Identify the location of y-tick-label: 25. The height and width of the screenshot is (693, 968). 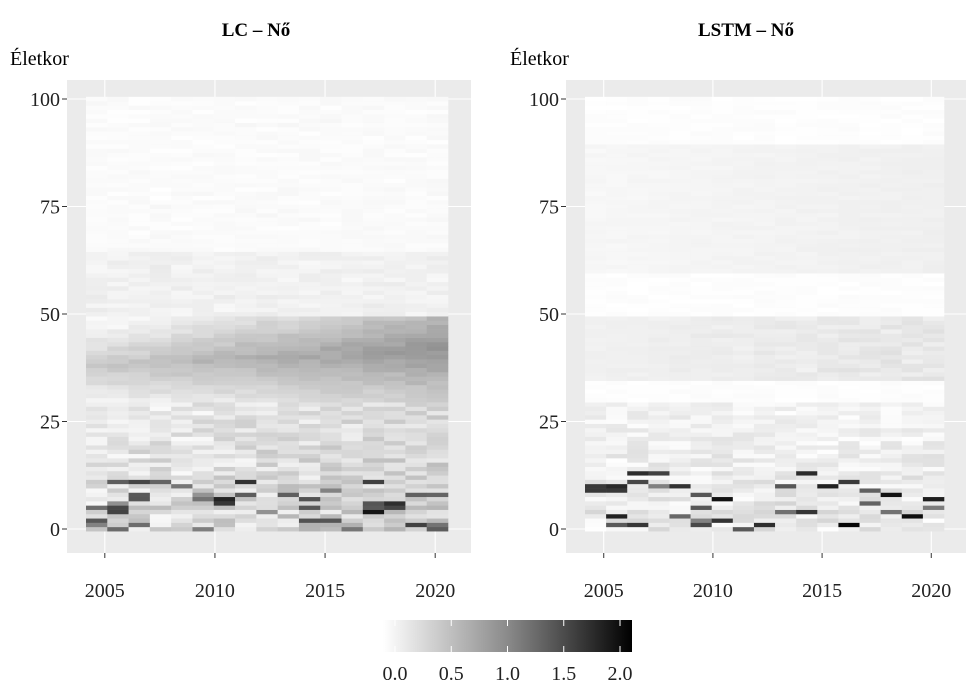
(549, 423).